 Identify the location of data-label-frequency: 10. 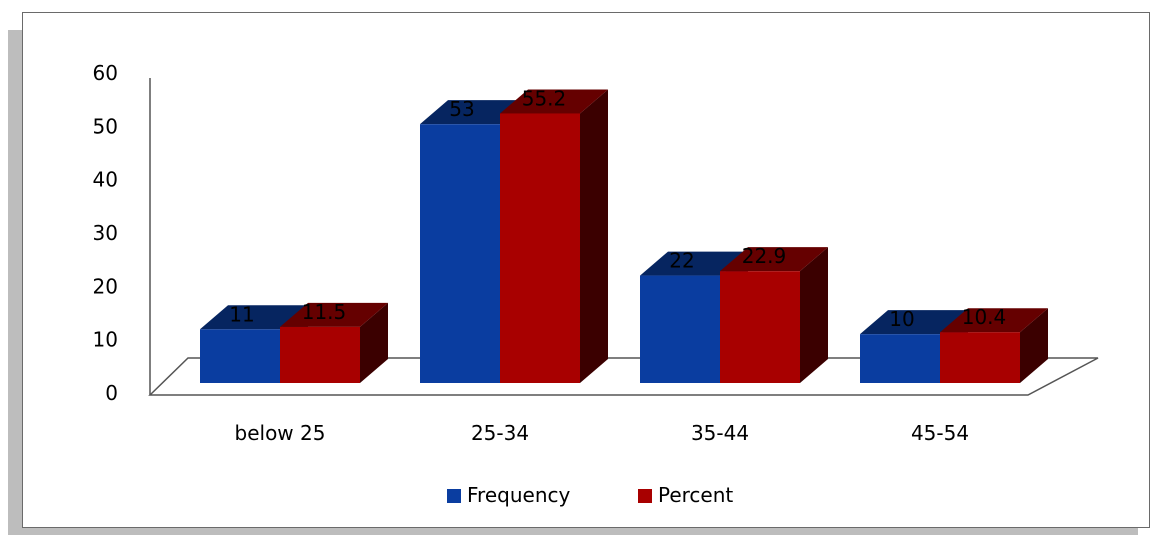
(901, 319).